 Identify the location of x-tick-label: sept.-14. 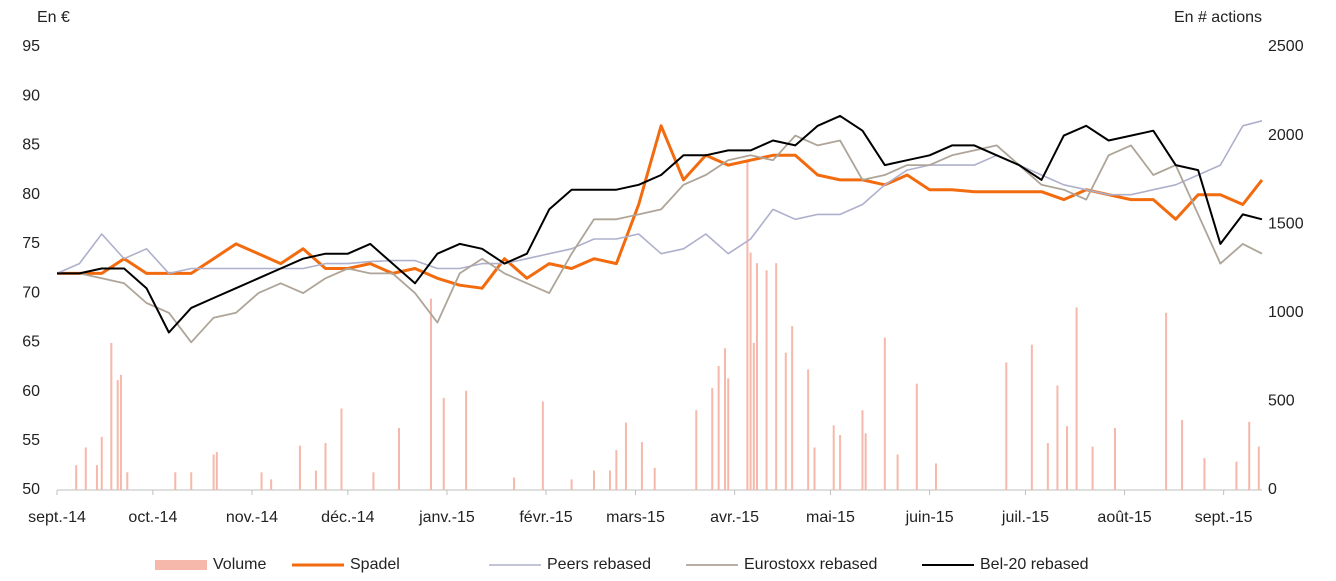
(57, 517).